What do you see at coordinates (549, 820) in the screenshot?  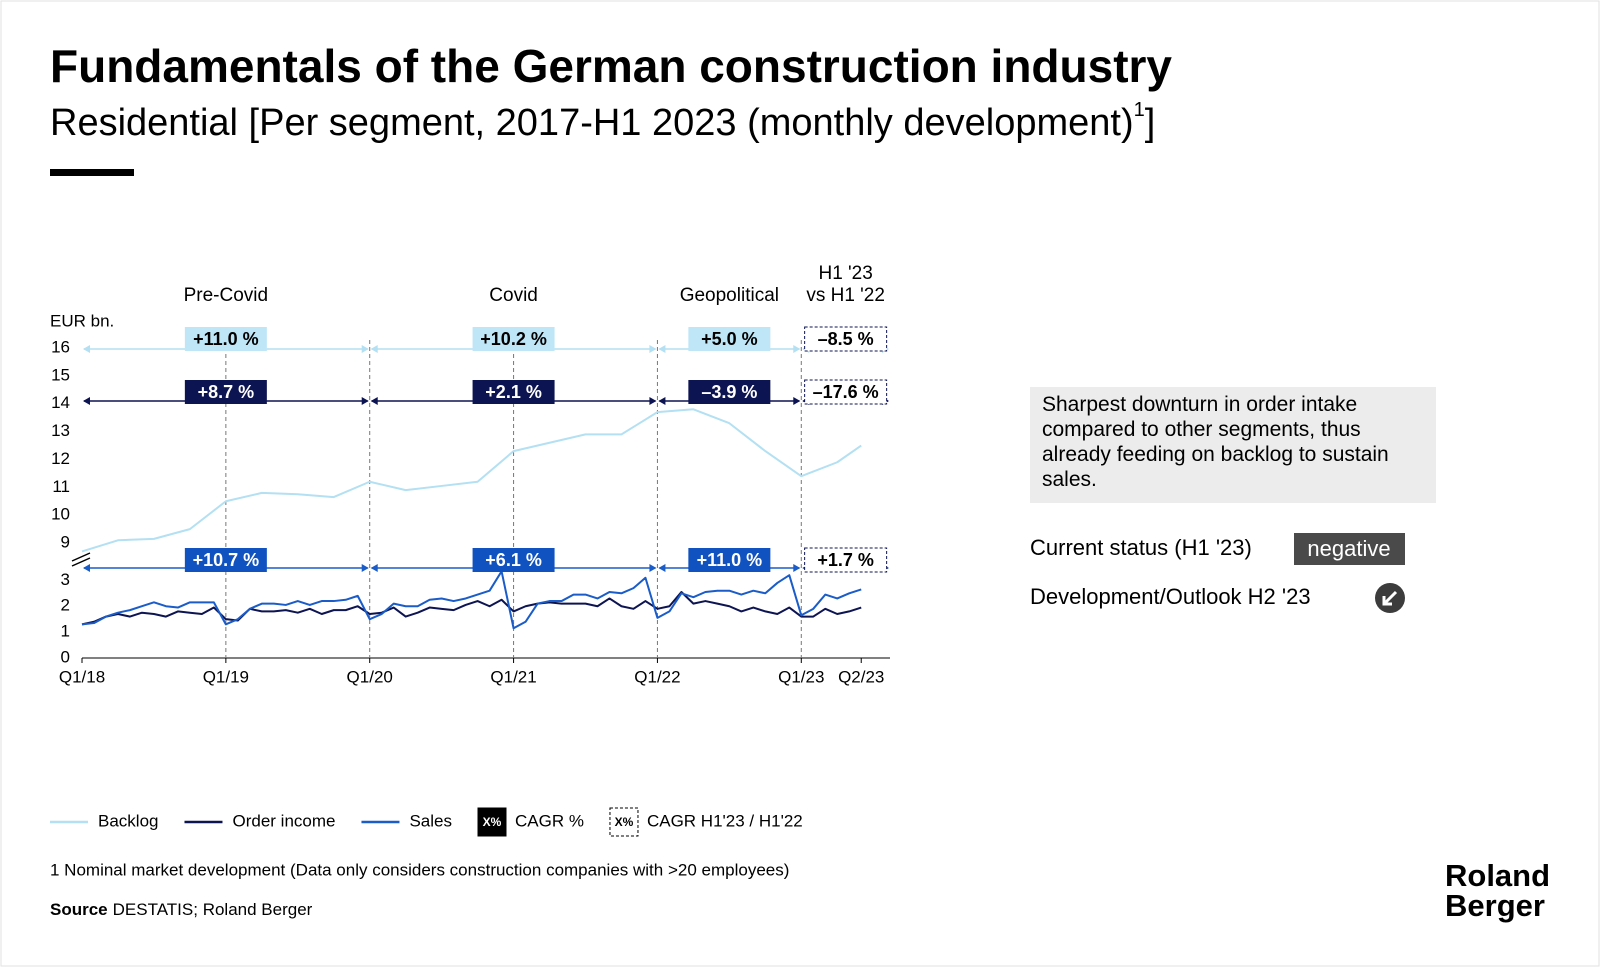 I see `legend-label: CAGR %` at bounding box center [549, 820].